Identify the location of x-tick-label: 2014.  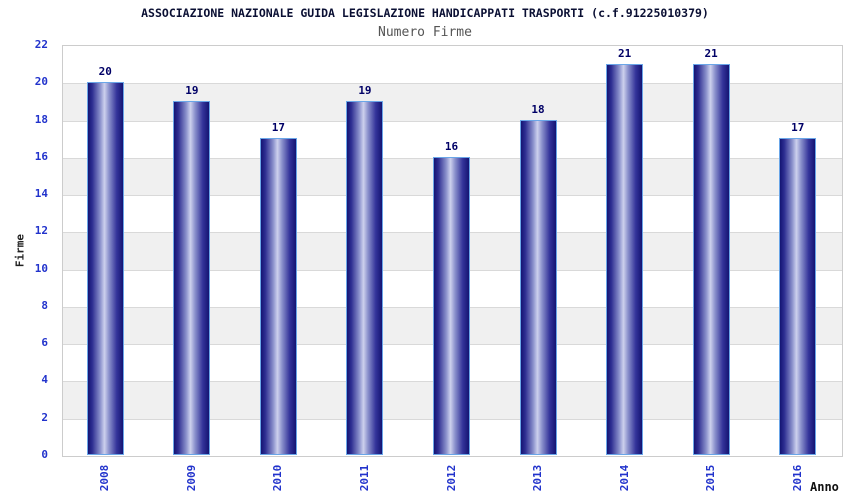
(624, 478).